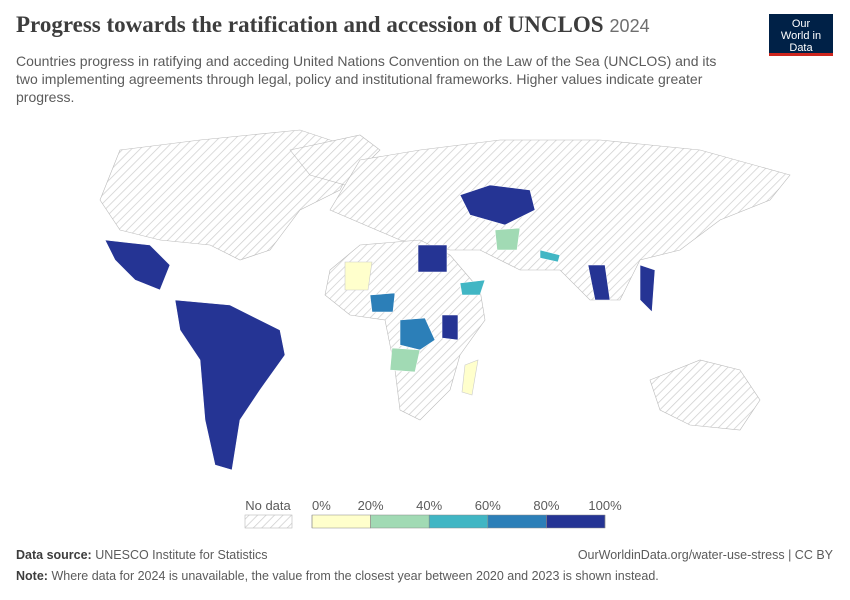 The image size is (850, 600). I want to click on legend-no-data-label: No data, so click(268, 505).